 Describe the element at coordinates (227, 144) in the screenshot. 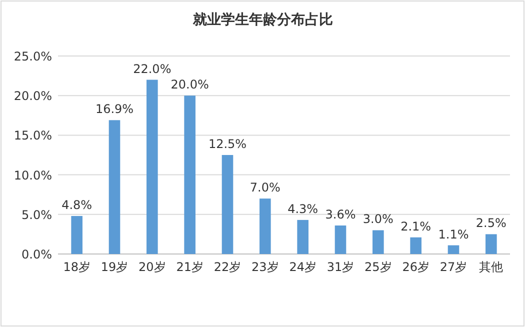

I see `data-label: 12.5%` at that location.